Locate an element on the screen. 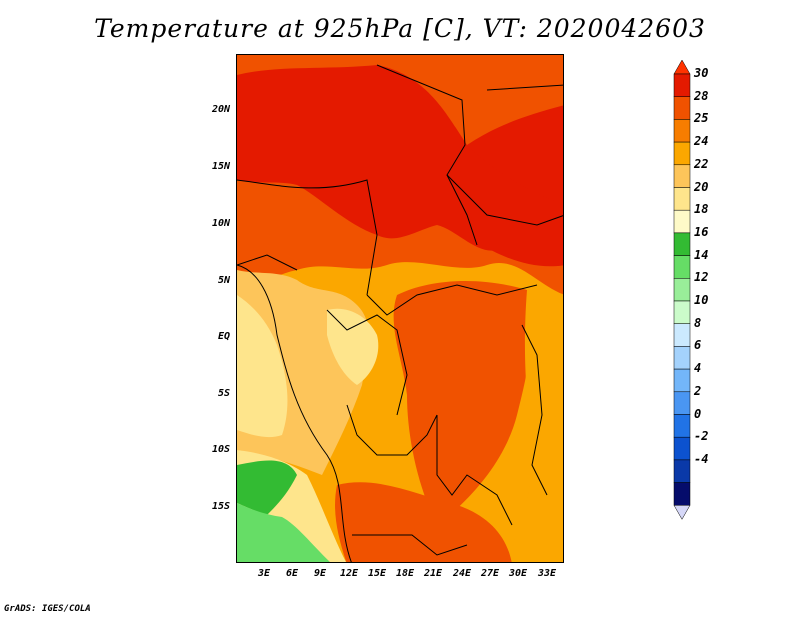 The image size is (800, 618). lon-label-6e: 6E is located at coordinates (292, 573).